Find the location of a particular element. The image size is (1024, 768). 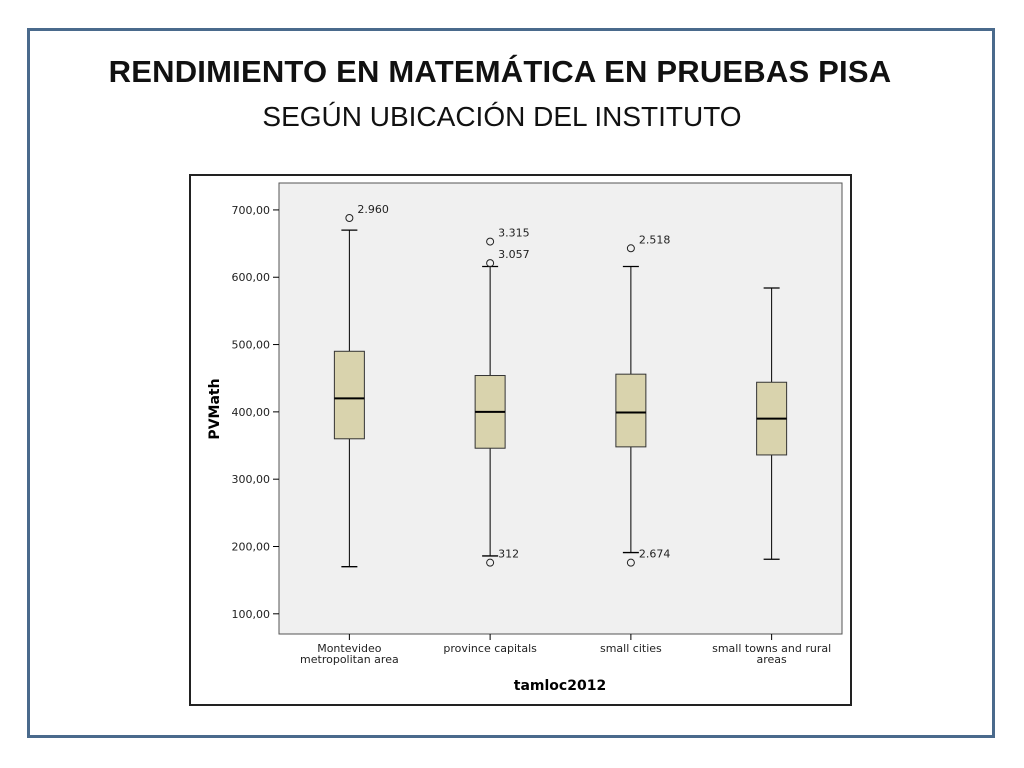

x-tick-label: province capitals is located at coordinates (490, 648).